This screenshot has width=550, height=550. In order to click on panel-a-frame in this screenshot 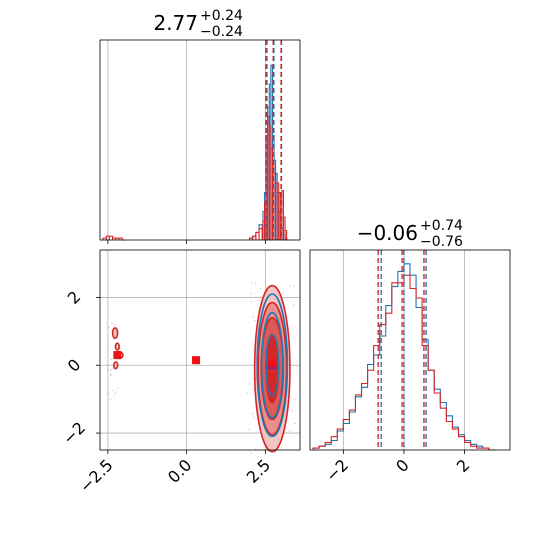, I will do `click(200, 140)`.